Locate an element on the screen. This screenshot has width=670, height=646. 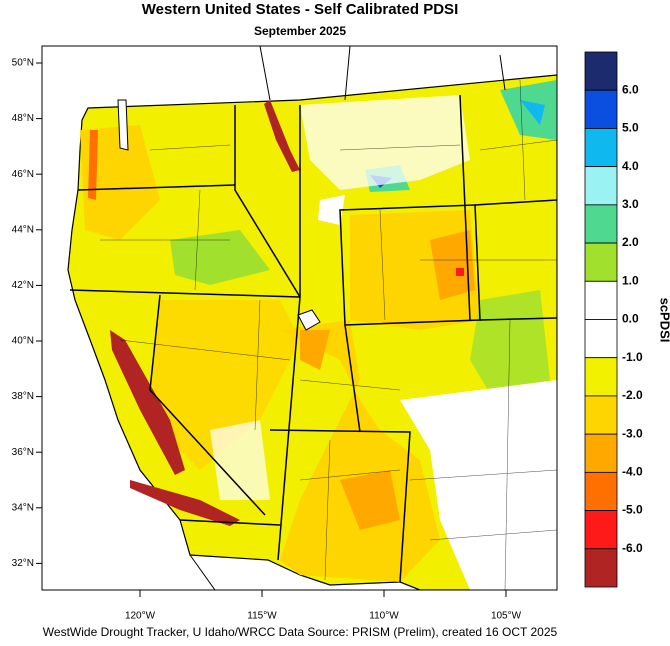
colorbar-title: scPDSI is located at coordinates (664, 320).